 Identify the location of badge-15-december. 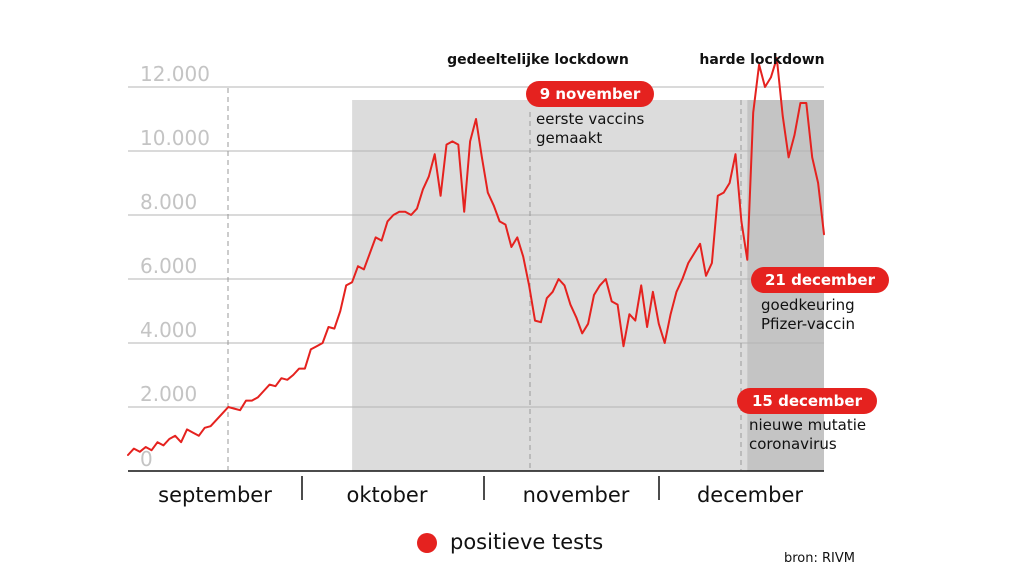
(807, 401).